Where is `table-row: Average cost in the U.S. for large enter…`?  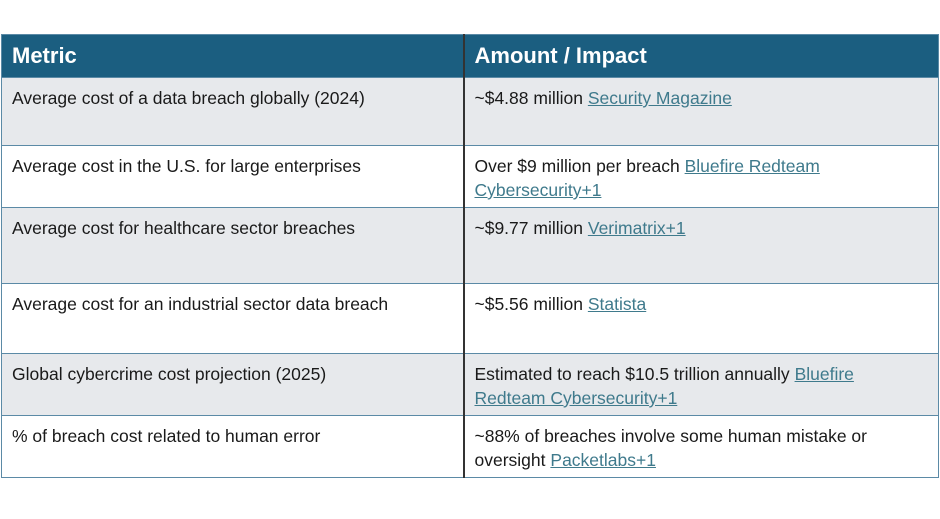 table-row: Average cost in the U.S. for large enter… is located at coordinates (470, 176).